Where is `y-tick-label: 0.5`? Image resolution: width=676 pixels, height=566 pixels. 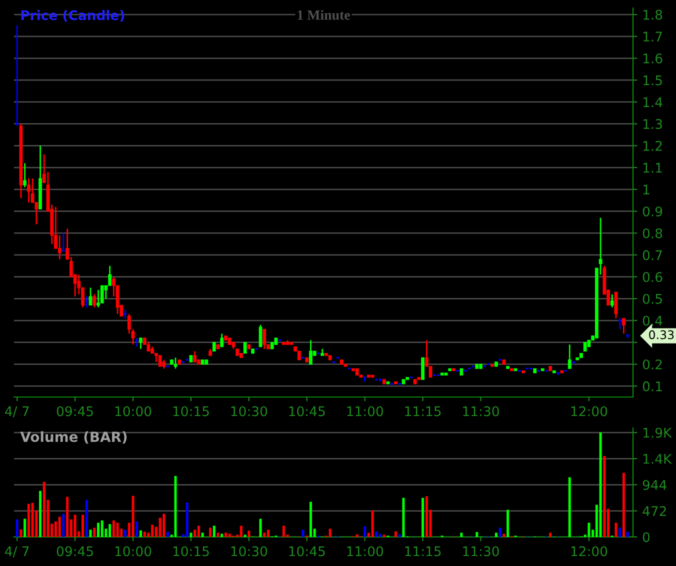
y-tick-label: 0.5 is located at coordinates (652, 299).